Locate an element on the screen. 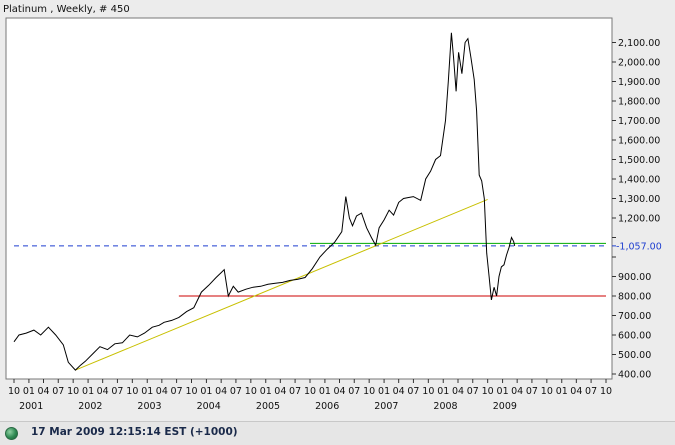 This screenshot has height=445, width=675. y-tick-label: 1,400.00 is located at coordinates (639, 180).